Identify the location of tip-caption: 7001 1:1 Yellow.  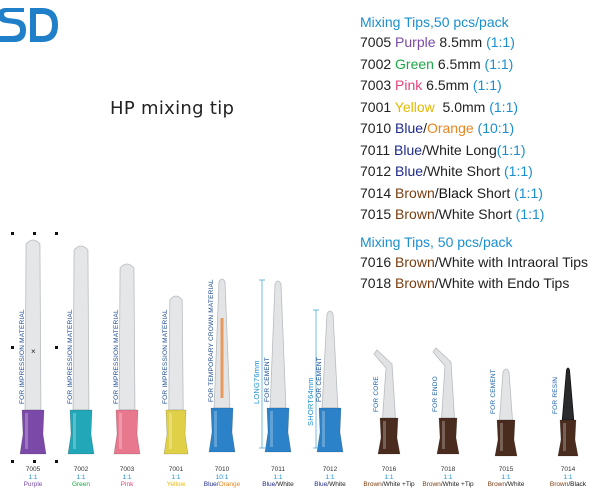
(176, 477).